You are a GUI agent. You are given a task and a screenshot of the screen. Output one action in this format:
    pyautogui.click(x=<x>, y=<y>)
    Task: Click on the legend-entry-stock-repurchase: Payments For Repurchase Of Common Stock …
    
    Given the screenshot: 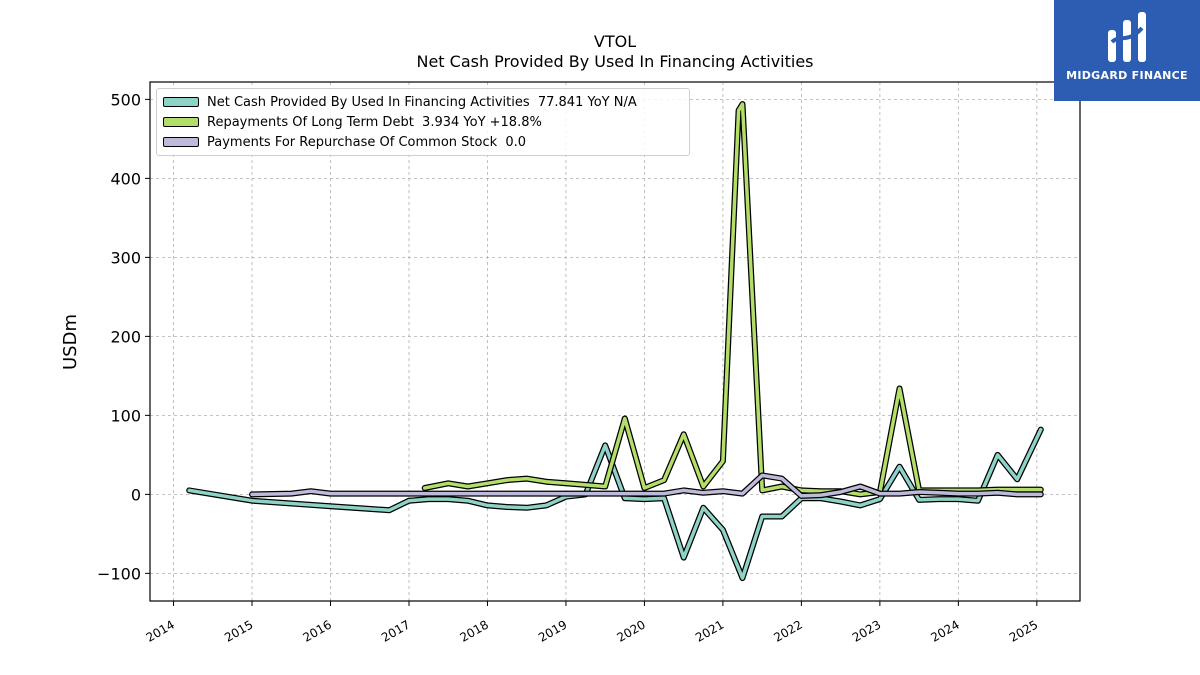 What is the action you would take?
    pyautogui.click(x=344, y=142)
    